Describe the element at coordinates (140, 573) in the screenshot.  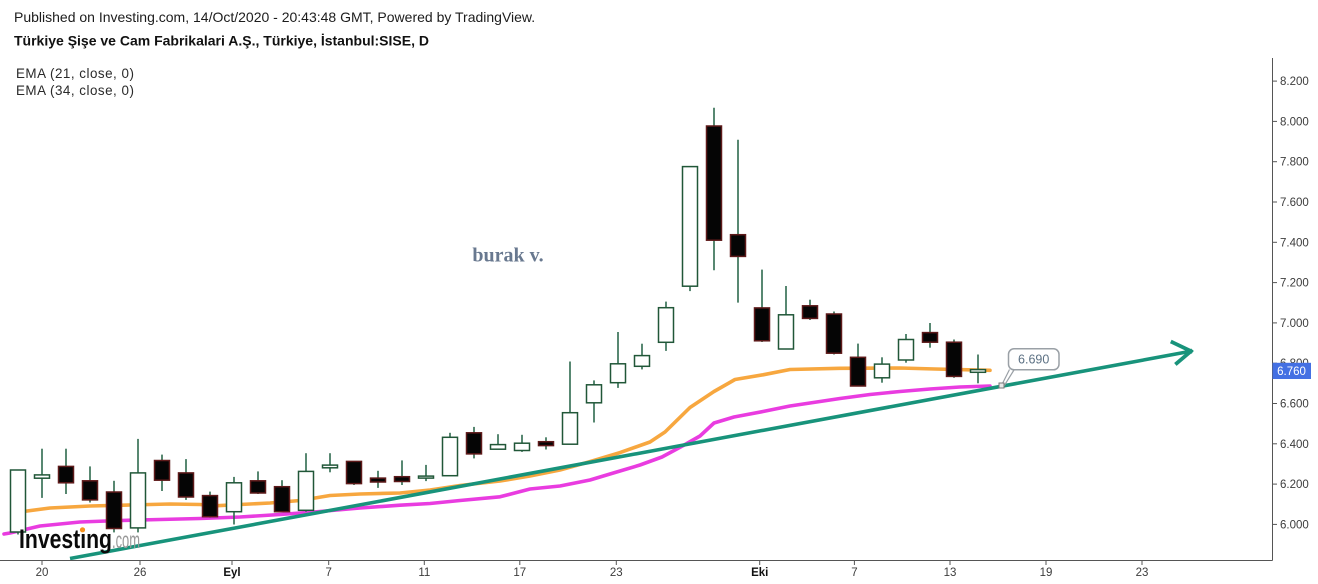
I see `svg-text: 26` at that location.